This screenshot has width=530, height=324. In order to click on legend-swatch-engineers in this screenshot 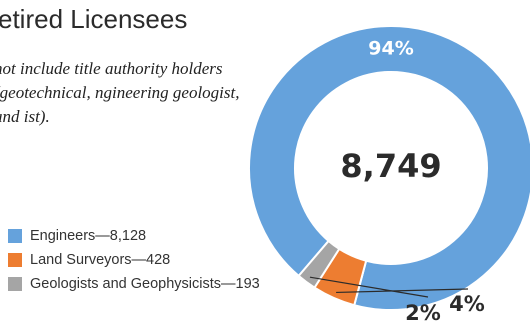, I will do `click(15, 236)`.